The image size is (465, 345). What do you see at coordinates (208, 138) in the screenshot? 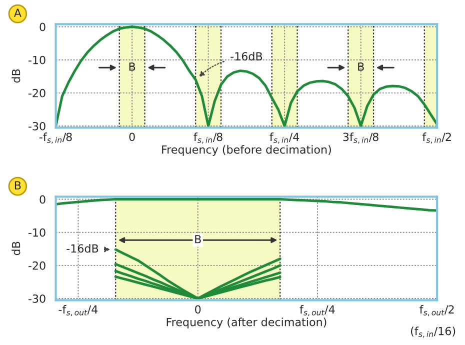
I see `x-tick-label: f$_{s,in}$/8` at bounding box center [208, 138].